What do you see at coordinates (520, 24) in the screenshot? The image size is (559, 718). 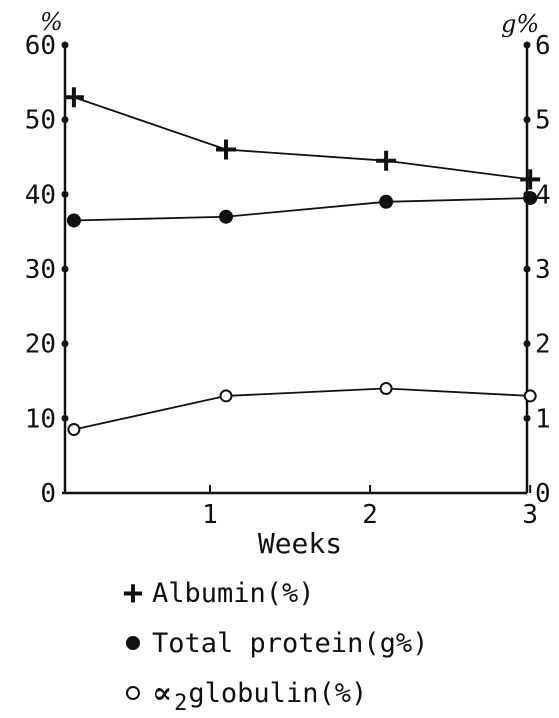 I see `right-unit-label: g%` at bounding box center [520, 24].